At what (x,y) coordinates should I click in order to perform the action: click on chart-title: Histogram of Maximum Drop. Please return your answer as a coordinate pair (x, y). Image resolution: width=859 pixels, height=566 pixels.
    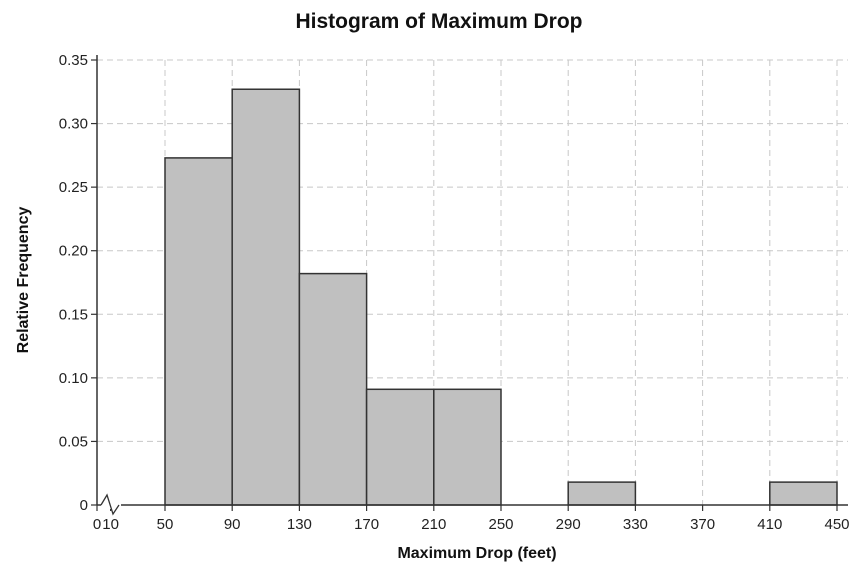
    Looking at the image, I should click on (438, 21).